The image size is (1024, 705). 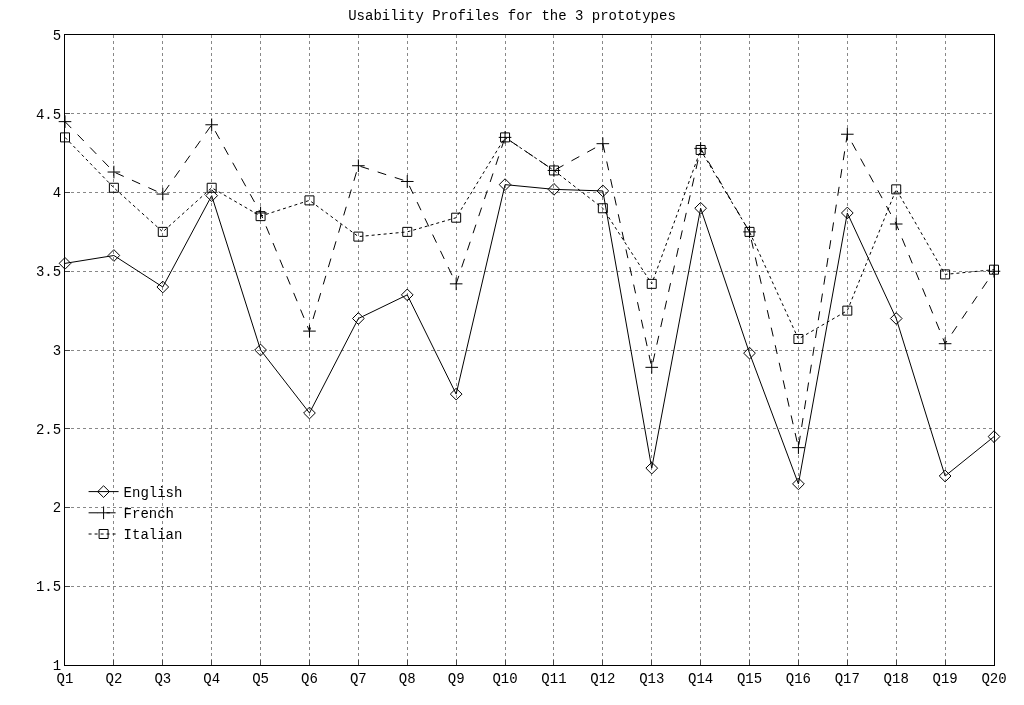 I want to click on x-tick-label: Q19, so click(x=945, y=678).